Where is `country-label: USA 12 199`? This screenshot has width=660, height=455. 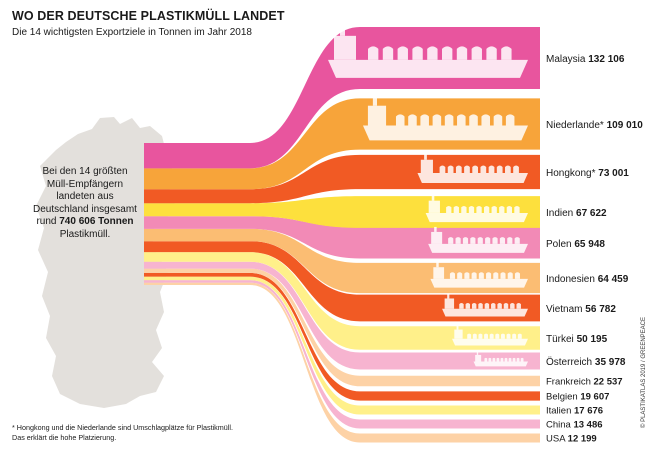
country-label: USA 12 199 is located at coordinates (571, 439).